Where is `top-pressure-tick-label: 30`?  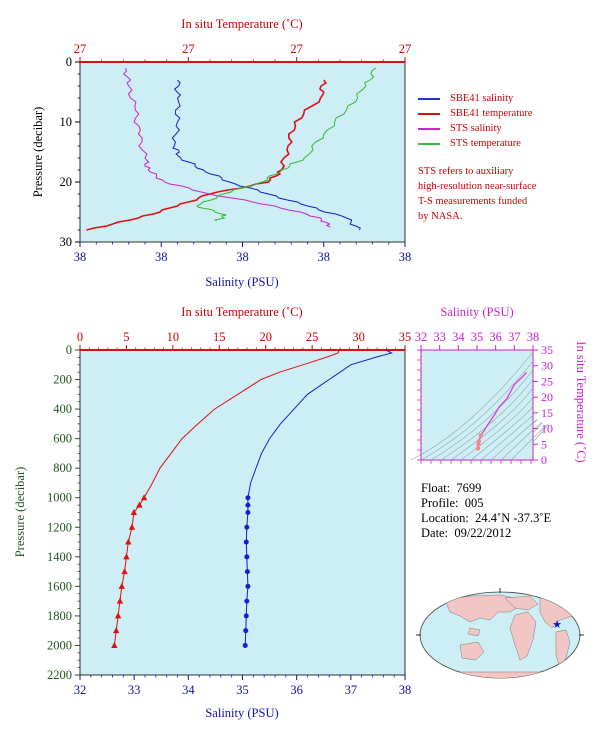 top-pressure-tick-label: 30 is located at coordinates (66, 242).